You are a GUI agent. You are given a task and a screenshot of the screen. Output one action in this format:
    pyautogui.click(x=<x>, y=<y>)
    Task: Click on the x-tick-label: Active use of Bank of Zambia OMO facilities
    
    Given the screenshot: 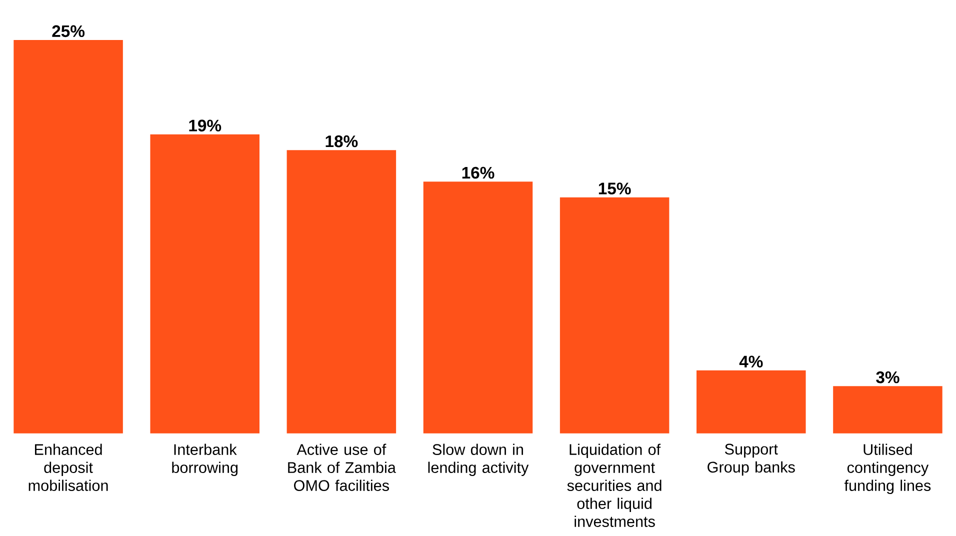 What is the action you would take?
    pyautogui.click(x=342, y=467)
    